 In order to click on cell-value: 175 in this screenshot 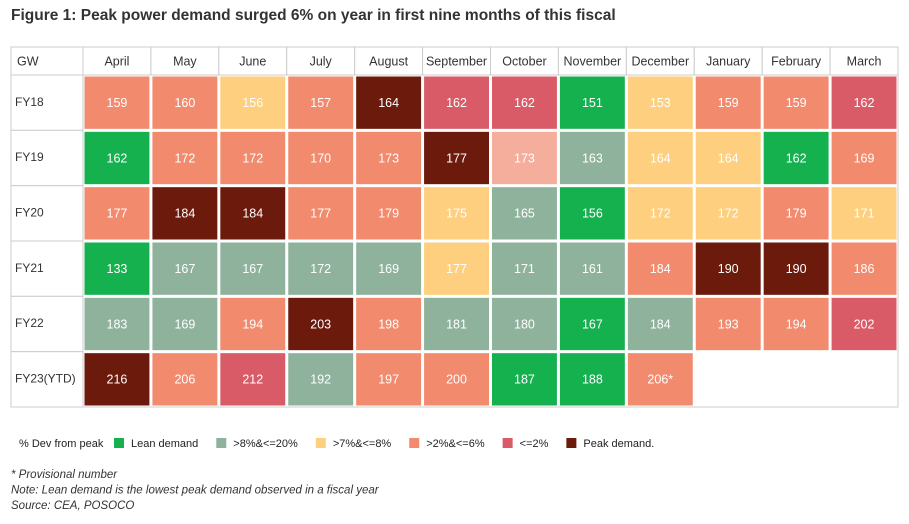, I will do `click(456, 214)`.